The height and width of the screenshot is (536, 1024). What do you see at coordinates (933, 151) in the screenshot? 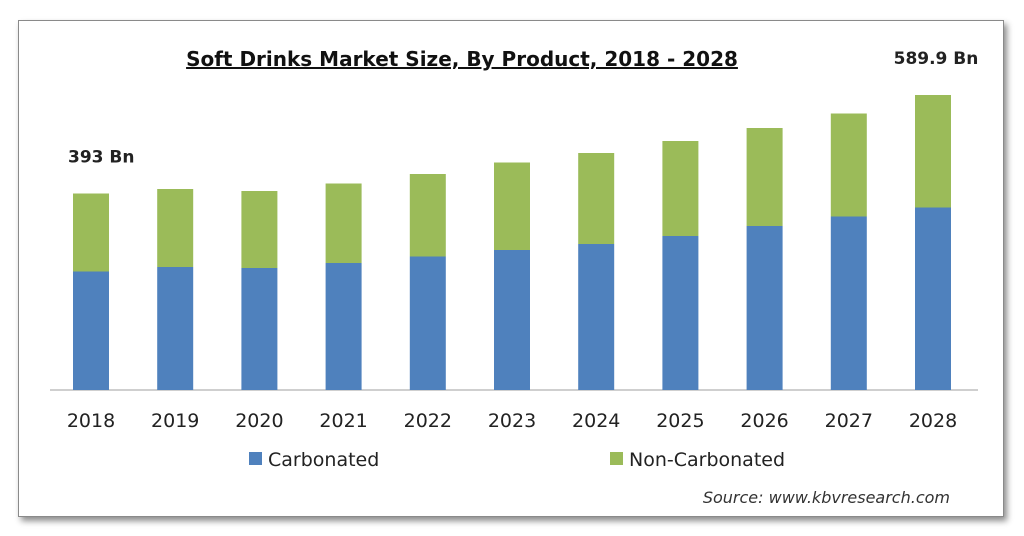
I see `bar-non-carbonated-2028` at bounding box center [933, 151].